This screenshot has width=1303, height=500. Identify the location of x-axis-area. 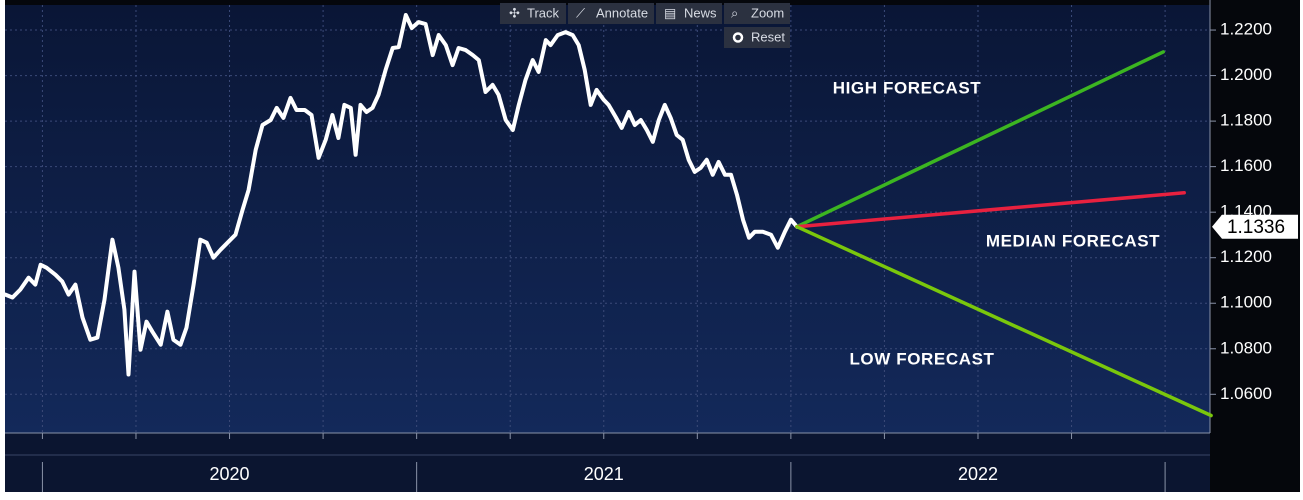
(607, 462).